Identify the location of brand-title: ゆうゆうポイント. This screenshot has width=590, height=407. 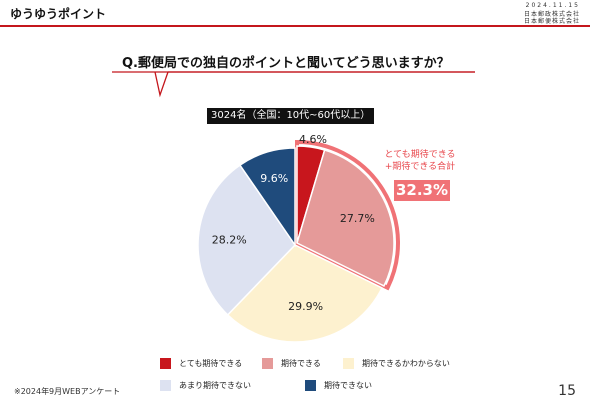
(58, 14).